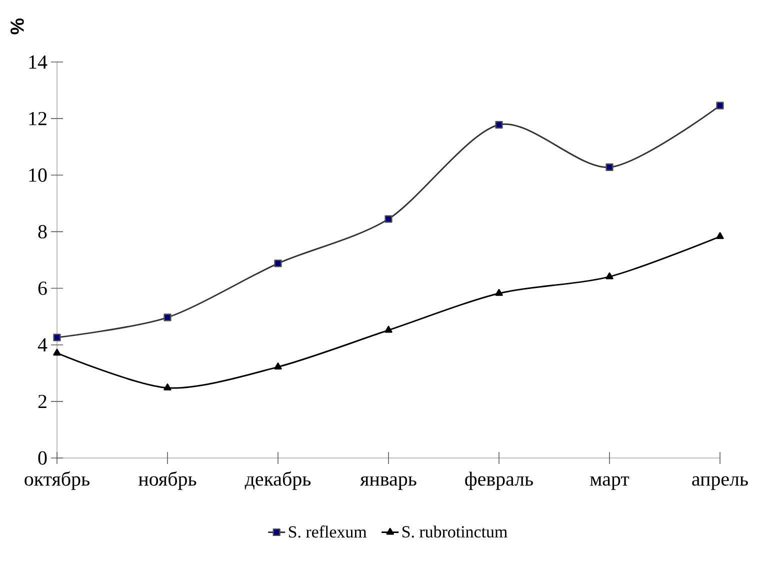  I want to click on legend-label: S. reflexum, so click(327, 532).